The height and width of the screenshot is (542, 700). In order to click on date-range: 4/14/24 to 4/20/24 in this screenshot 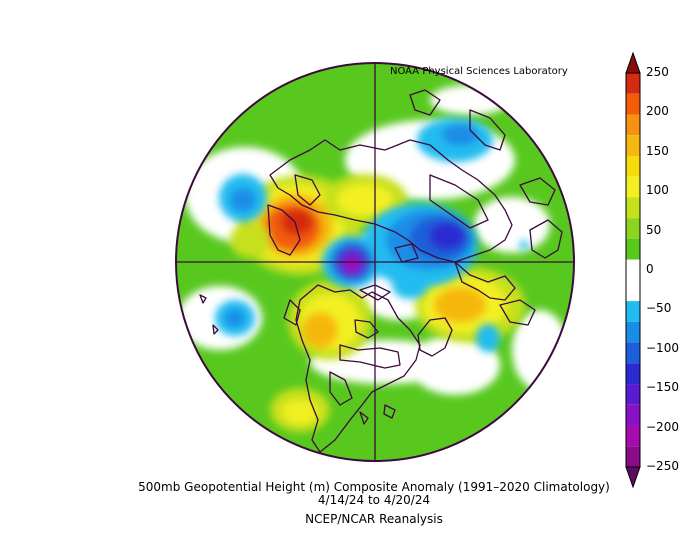, I will do `click(374, 500)`.